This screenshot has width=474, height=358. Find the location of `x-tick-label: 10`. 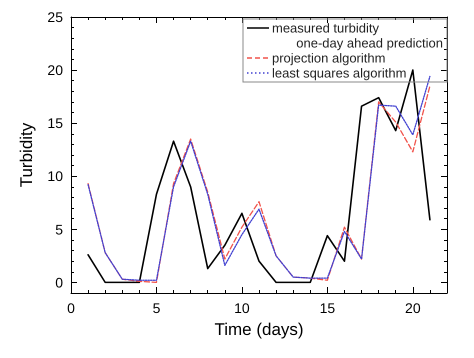

x-tick-label: 10 is located at coordinates (242, 308).